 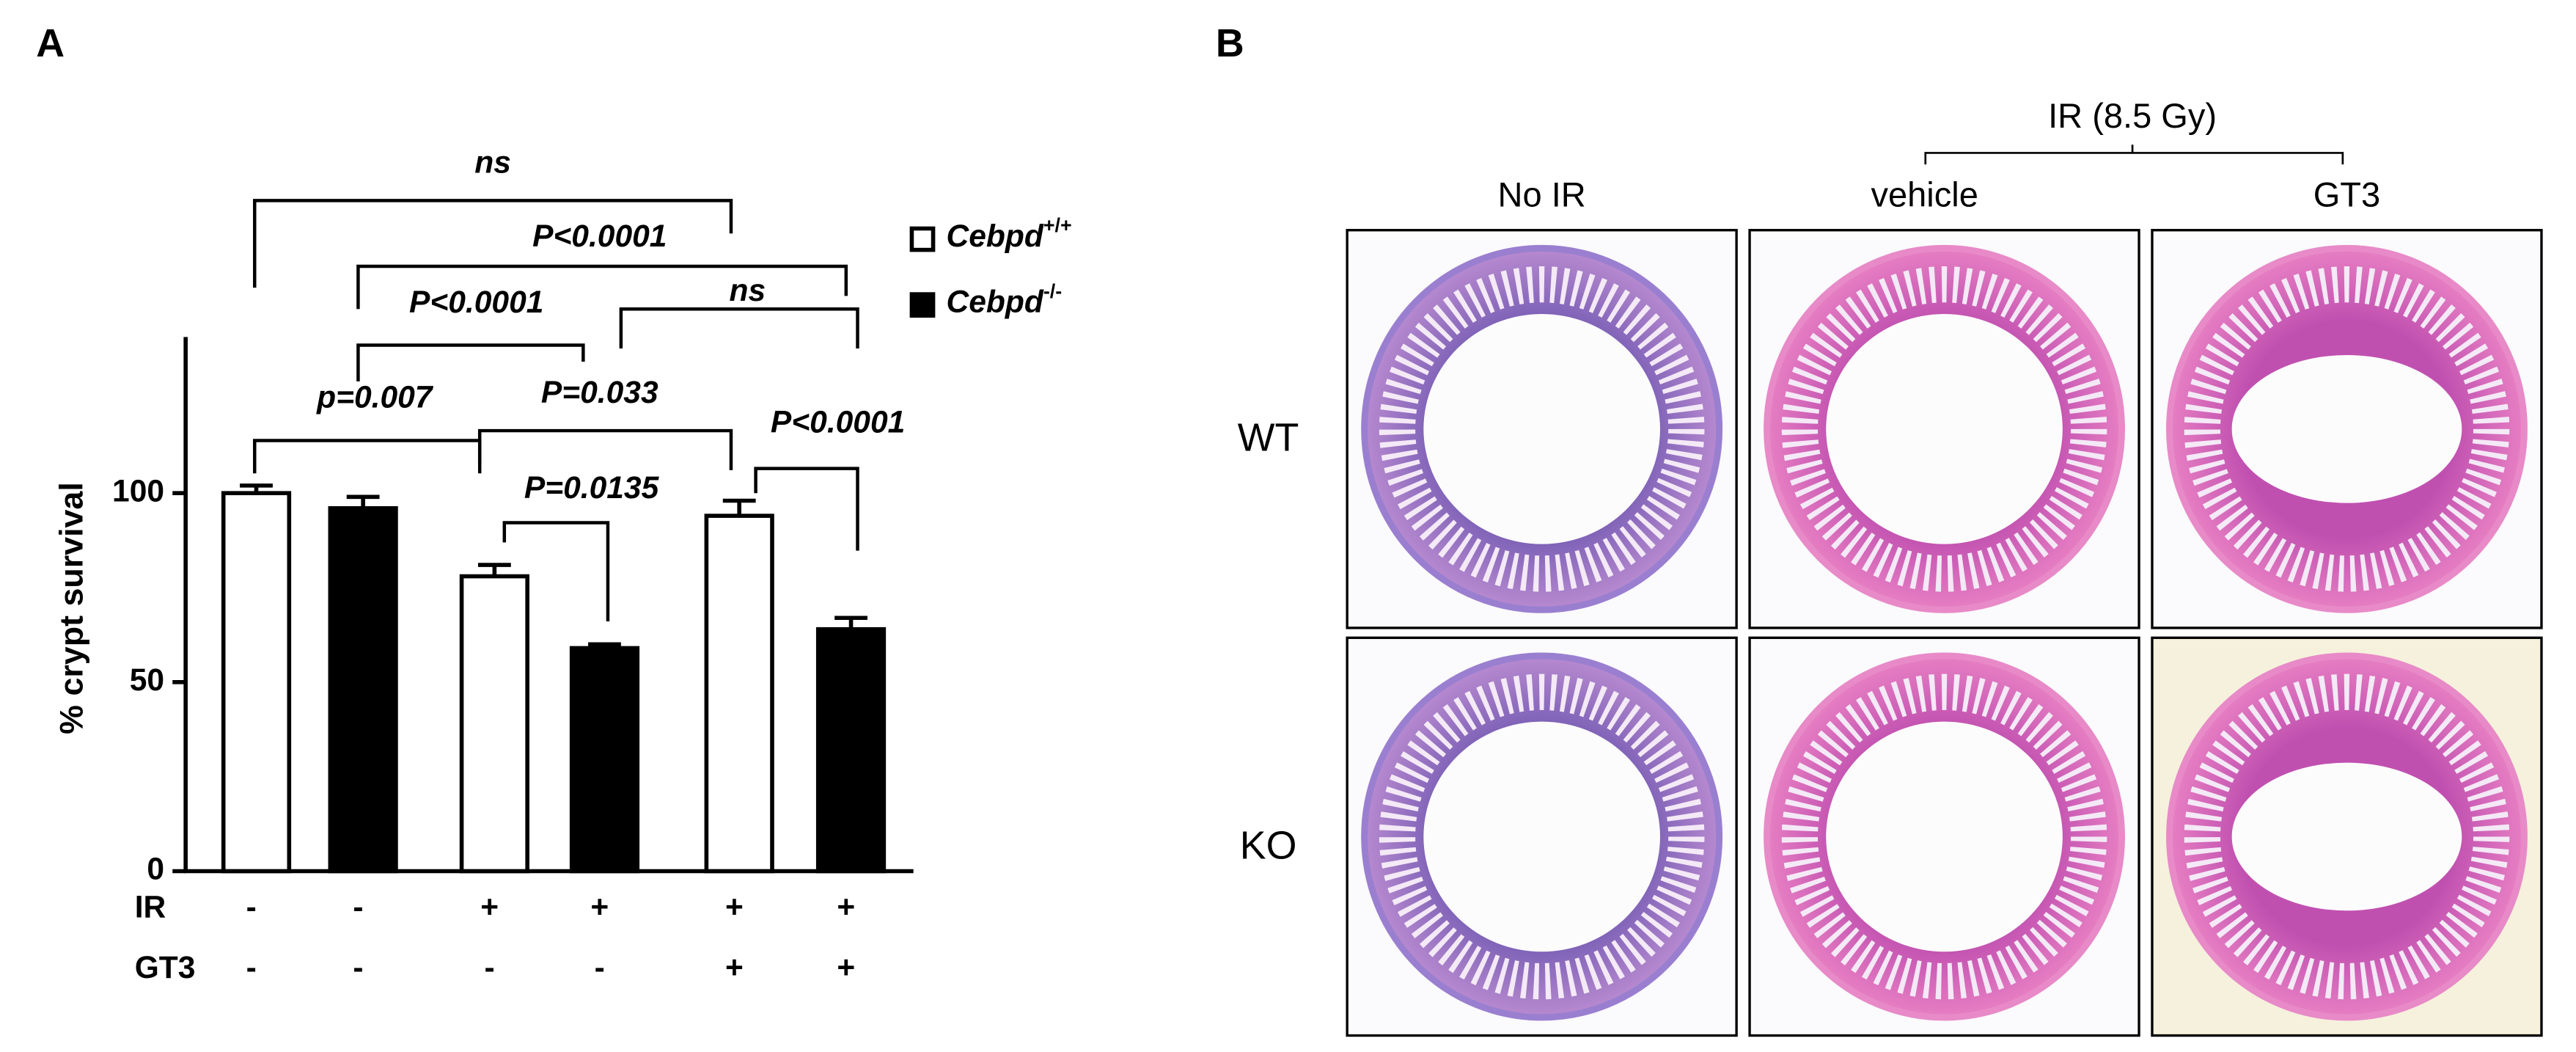 I want to click on y-axis-label: % crypt survival, so click(x=72, y=608).